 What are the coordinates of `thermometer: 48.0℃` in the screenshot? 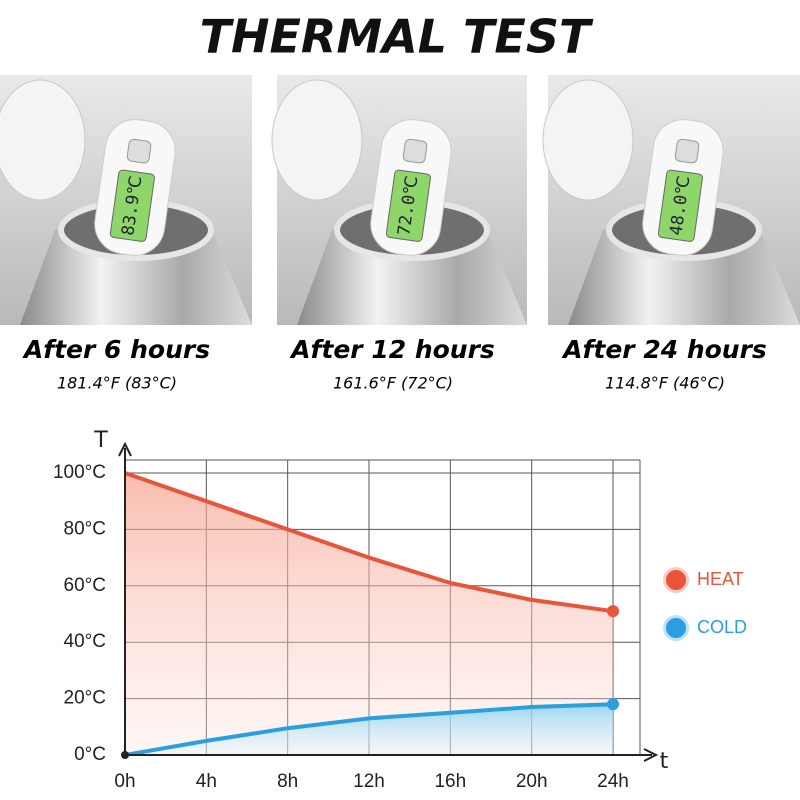 It's located at (683, 187).